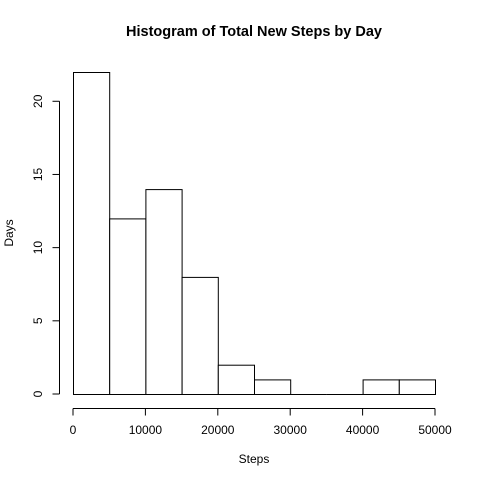  I want to click on x-axis: 0 10000 20000 30000 40000 50000, so click(261, 422).